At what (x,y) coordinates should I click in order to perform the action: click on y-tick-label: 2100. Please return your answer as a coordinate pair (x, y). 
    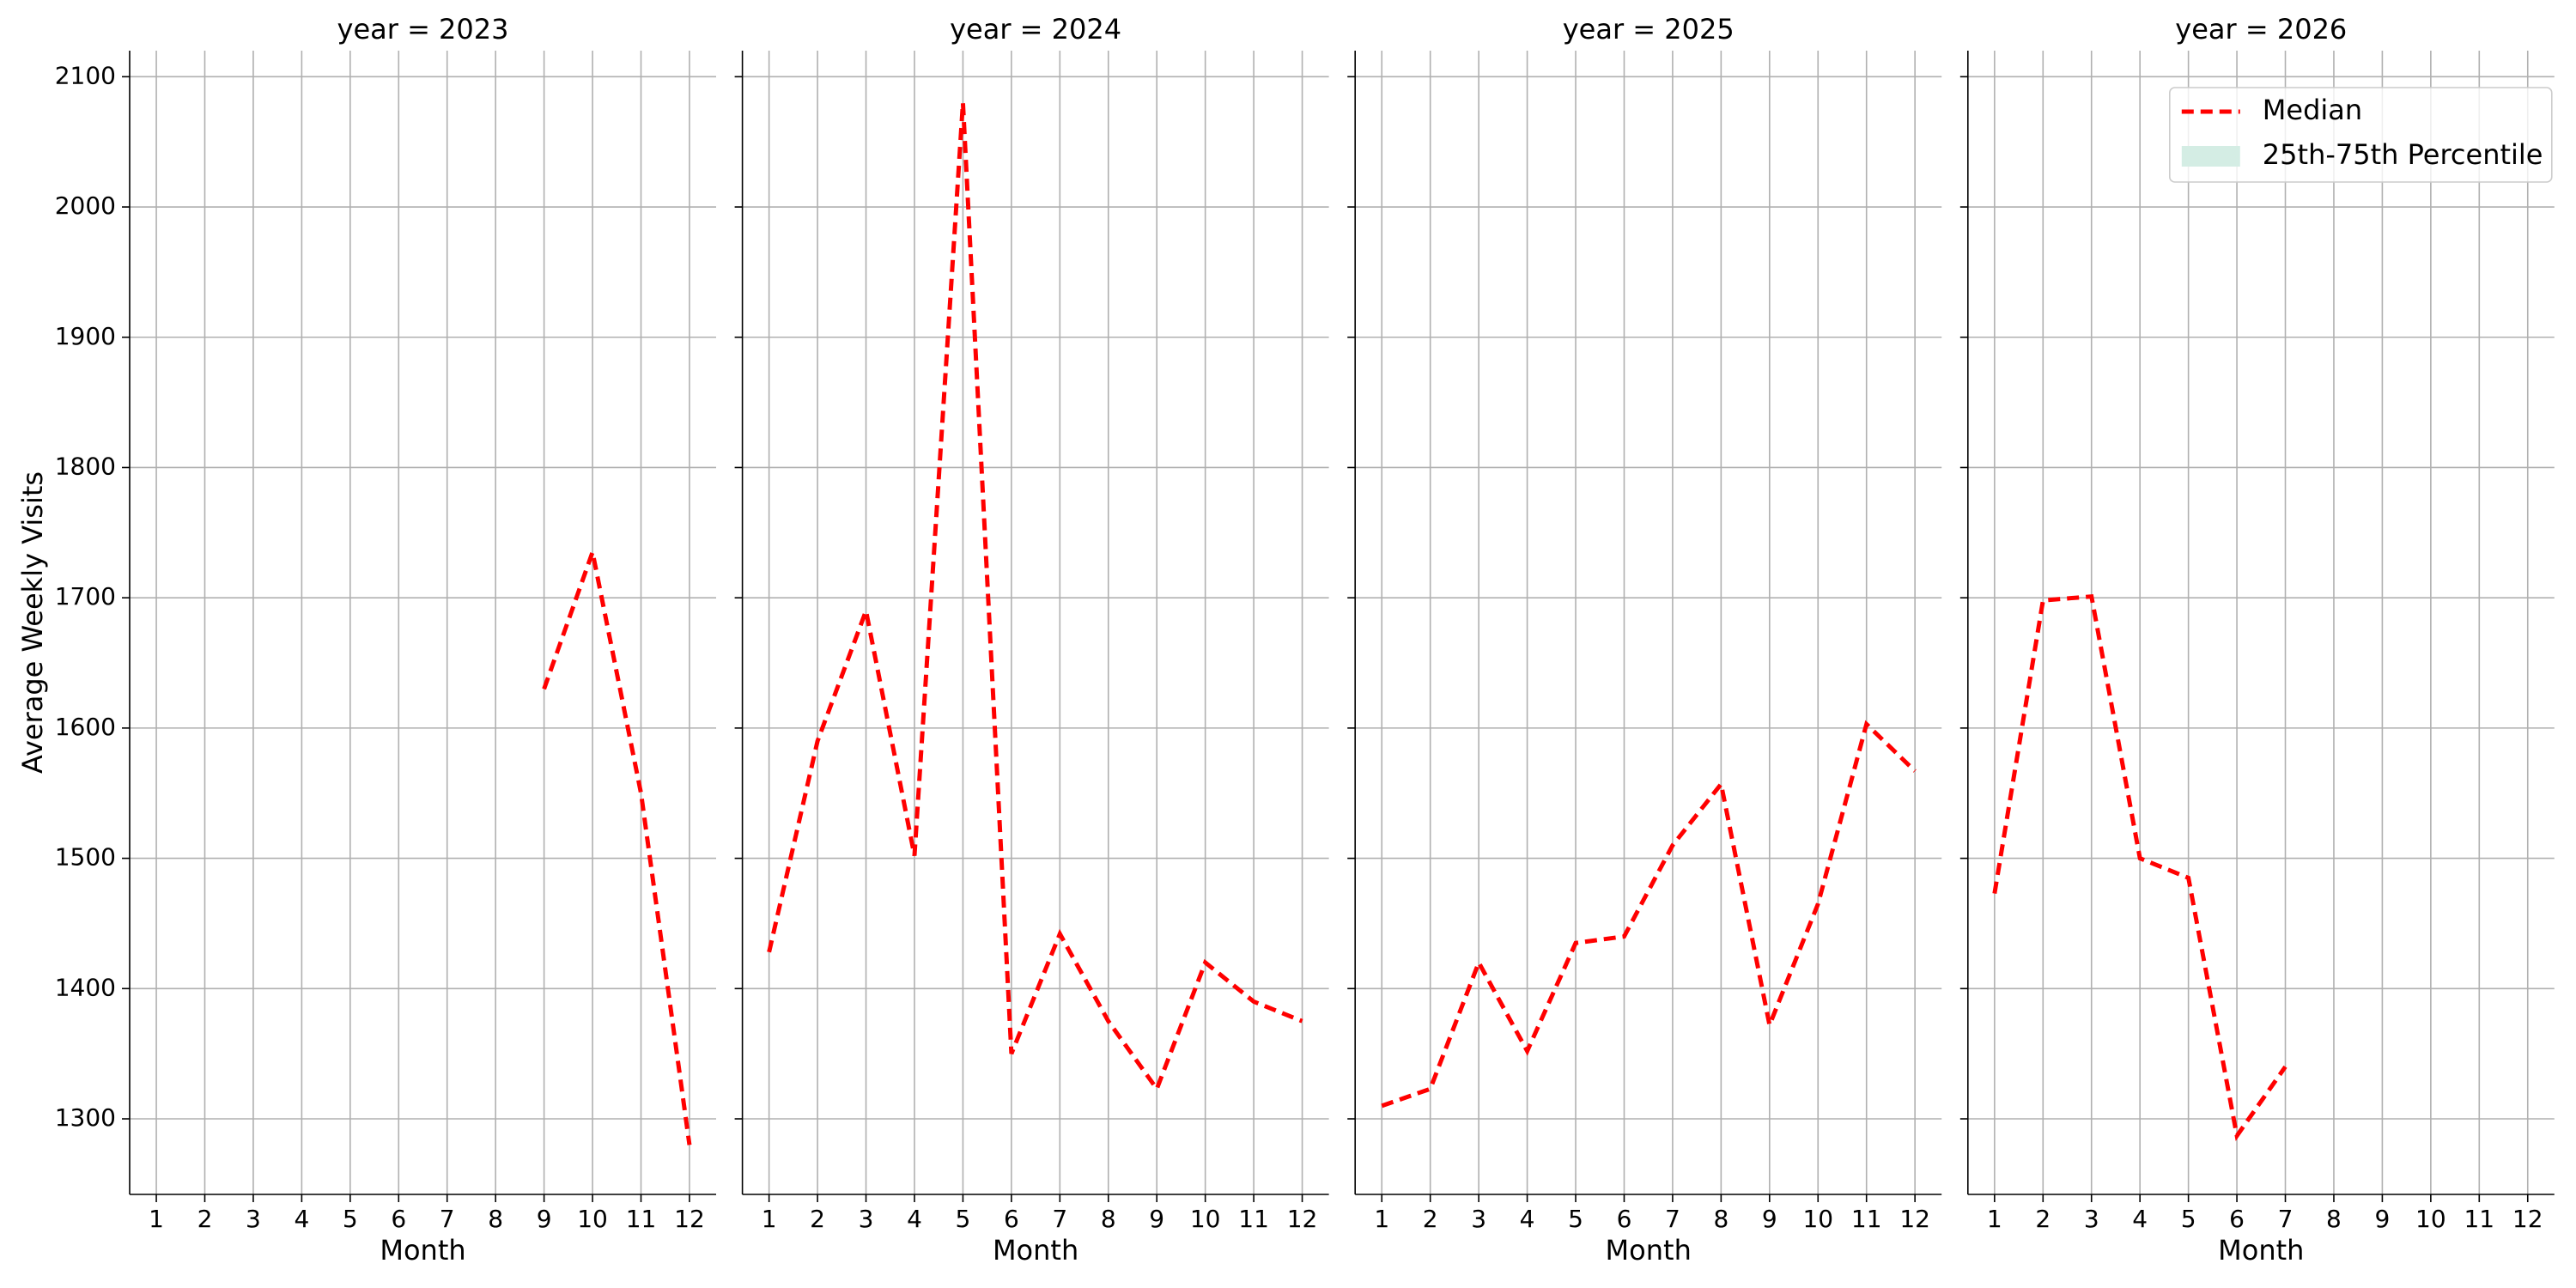
    Looking at the image, I should click on (85, 75).